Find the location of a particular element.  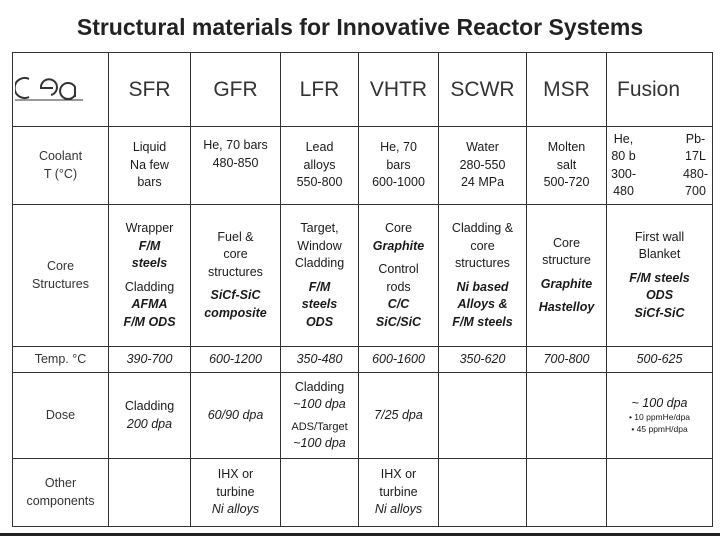

col-header-sfr: SFR is located at coordinates (149, 89).